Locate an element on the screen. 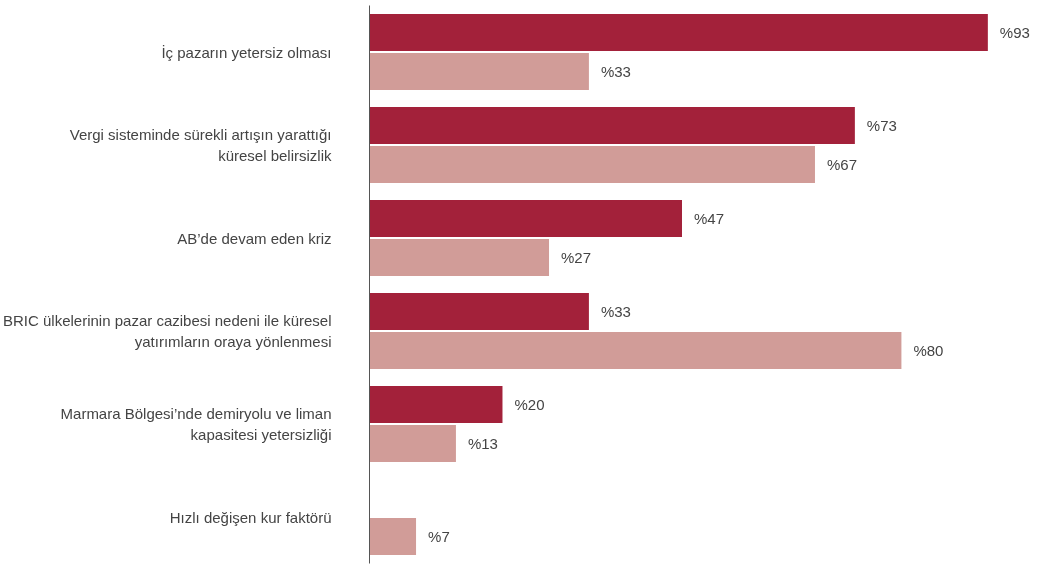  data-label: %20 is located at coordinates (529, 404).